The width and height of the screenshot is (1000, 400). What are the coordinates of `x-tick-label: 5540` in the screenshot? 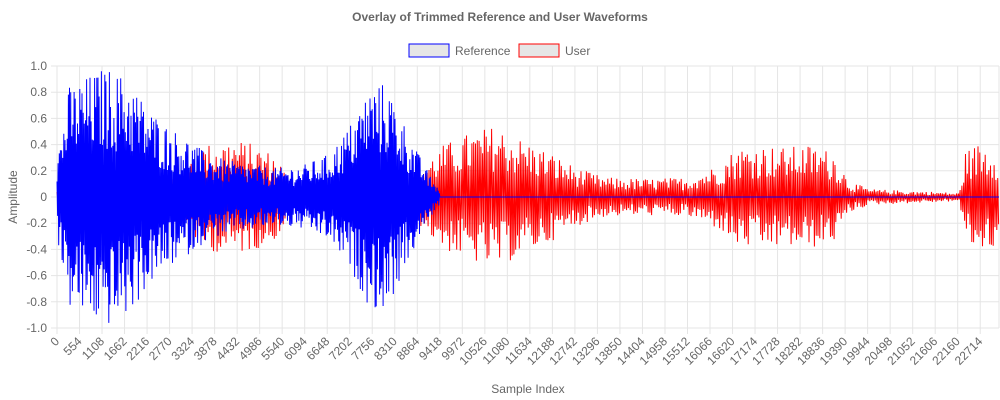 It's located at (273, 348).